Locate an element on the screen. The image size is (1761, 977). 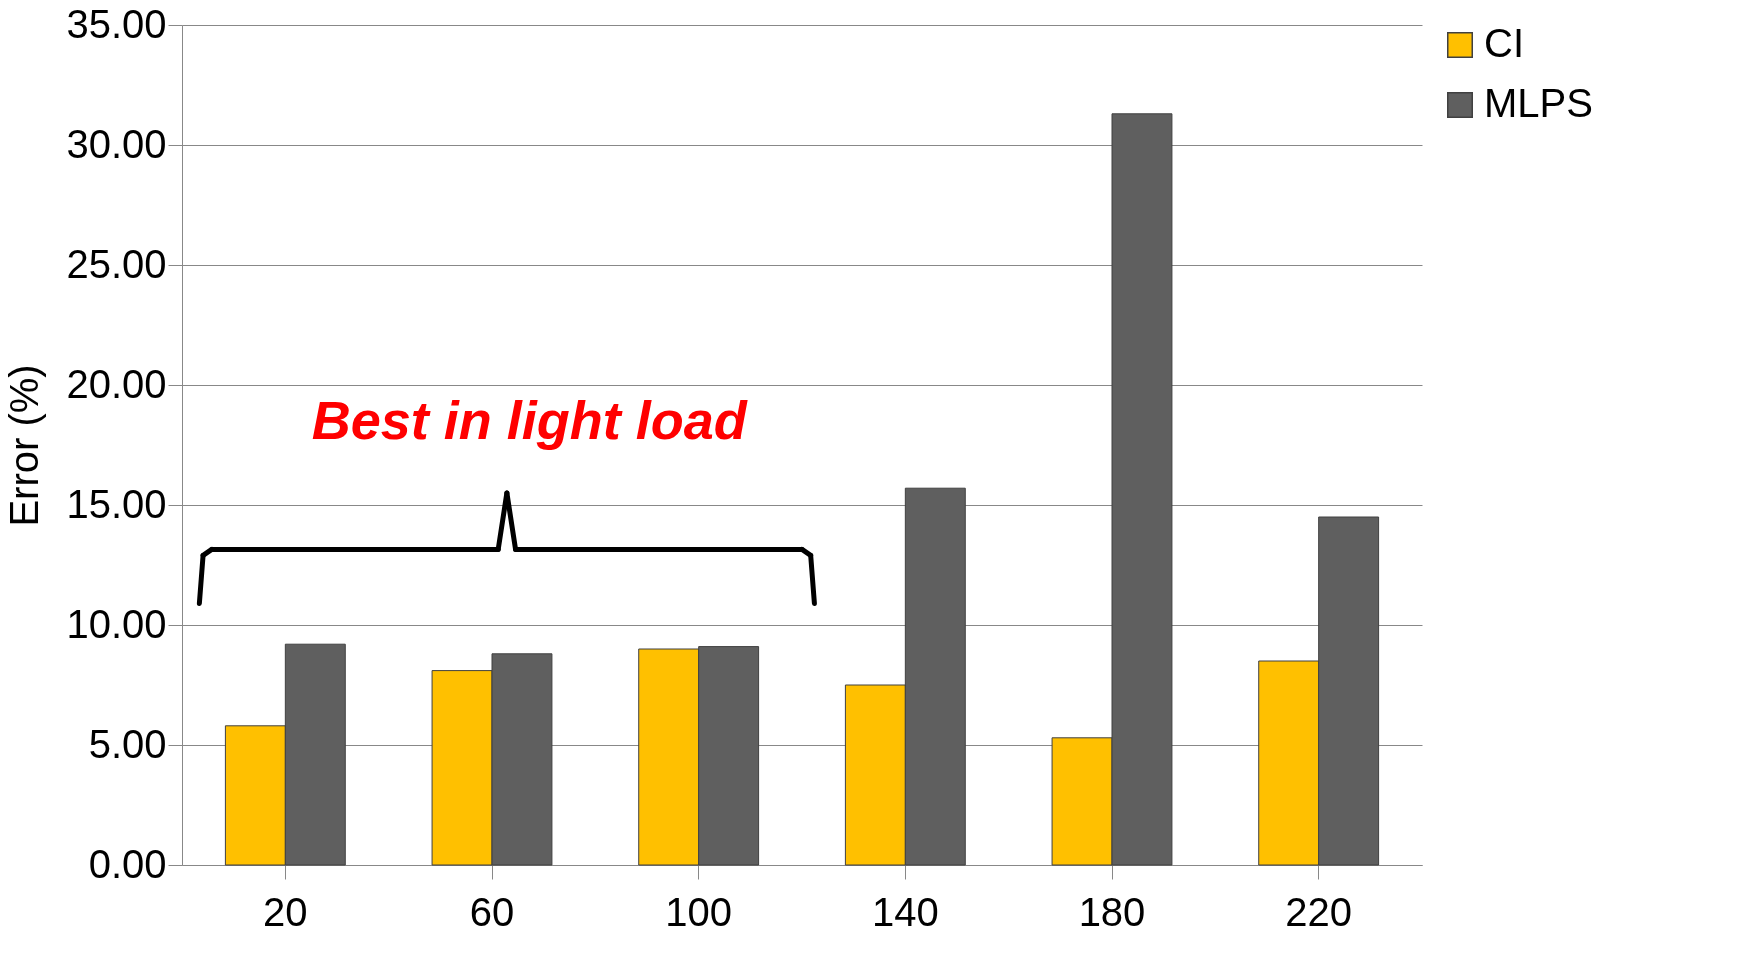
x-tick-label: 180 is located at coordinates (1112, 911).